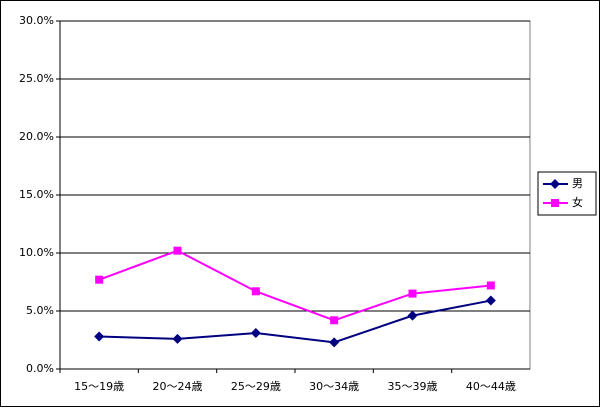  What do you see at coordinates (491, 386) in the screenshot?
I see `x-tick-label: 40〜44歳` at bounding box center [491, 386].